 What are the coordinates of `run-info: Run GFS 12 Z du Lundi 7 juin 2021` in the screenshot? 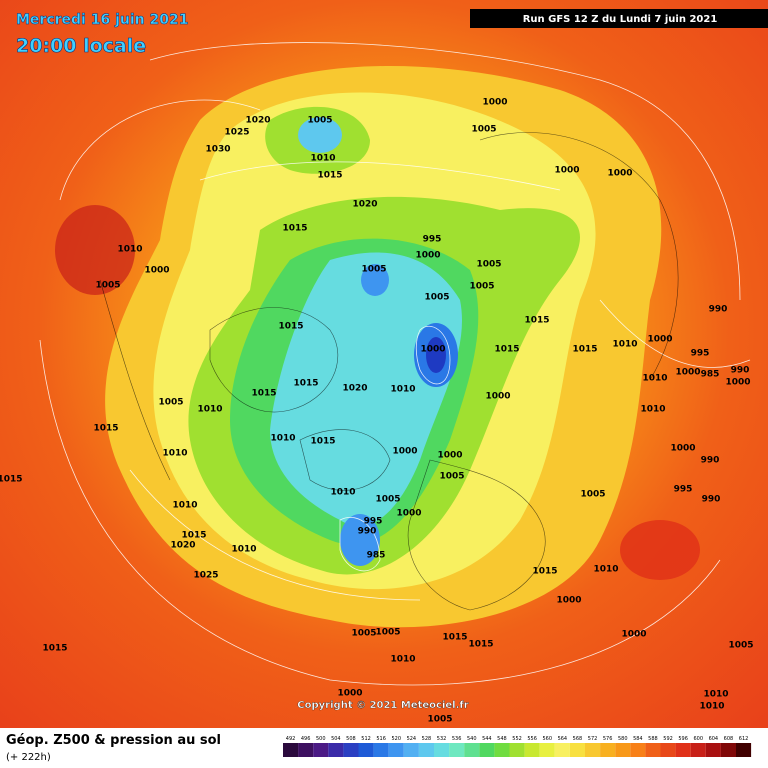 It's located at (620, 19).